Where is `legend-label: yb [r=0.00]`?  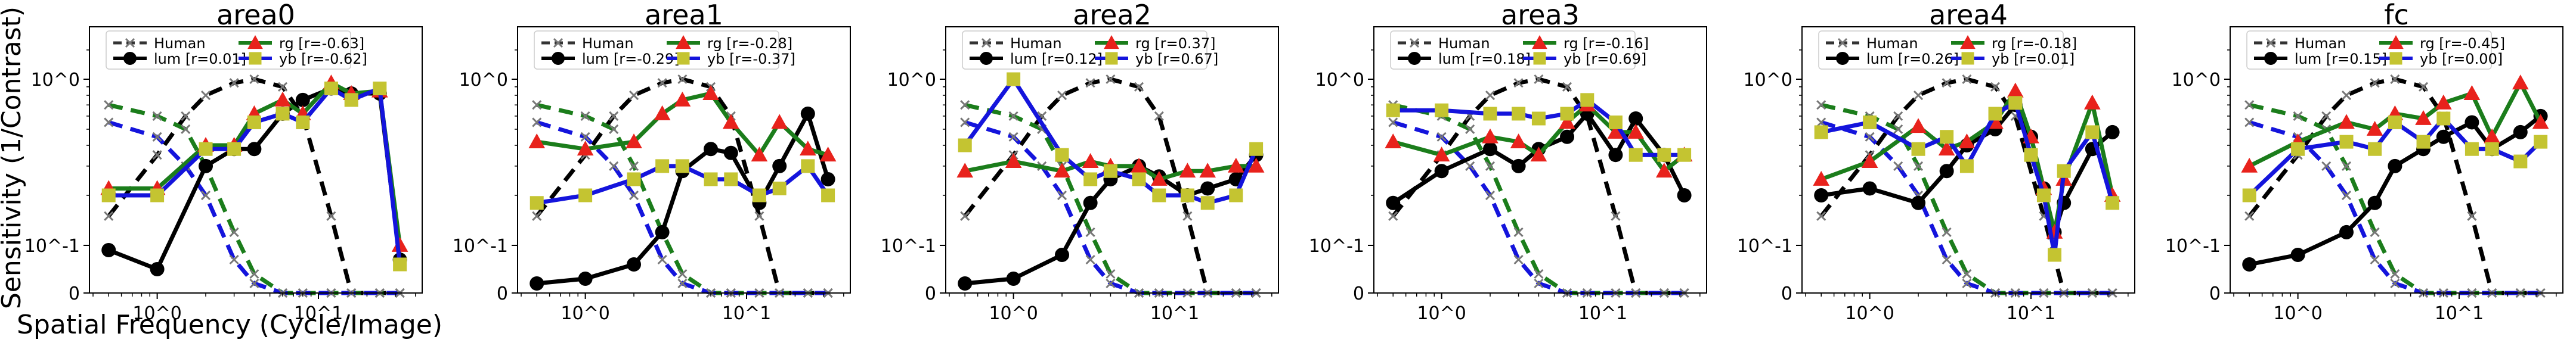
legend-label: yb [r=0.00] is located at coordinates (2462, 59).